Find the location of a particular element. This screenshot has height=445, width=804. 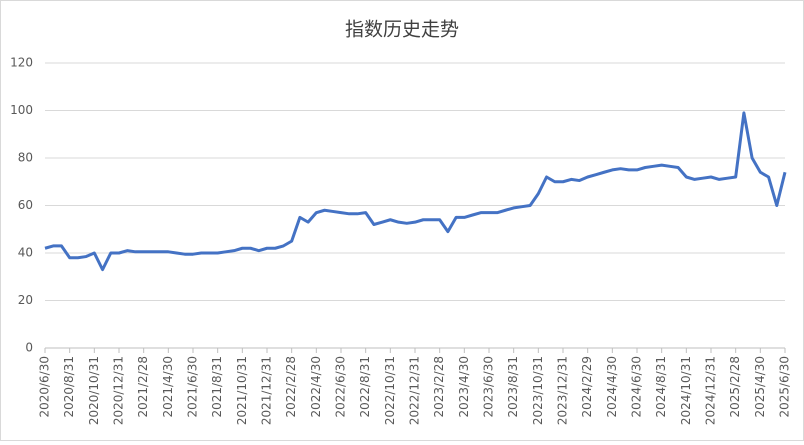

x-tick-label: 2021/6/30 is located at coordinates (193, 387).